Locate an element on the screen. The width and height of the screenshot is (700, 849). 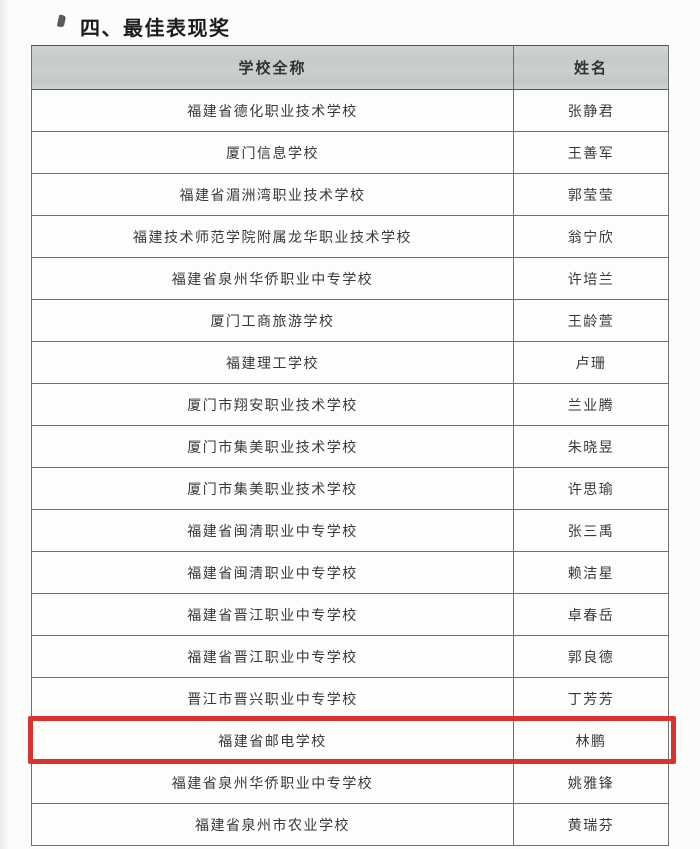
name-cell: 王龄萱 is located at coordinates (591, 320).